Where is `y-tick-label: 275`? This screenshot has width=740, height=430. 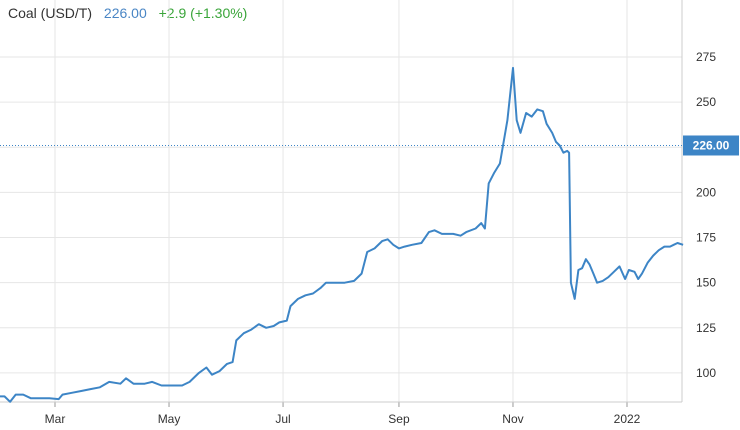
y-tick-label: 275 is located at coordinates (706, 57).